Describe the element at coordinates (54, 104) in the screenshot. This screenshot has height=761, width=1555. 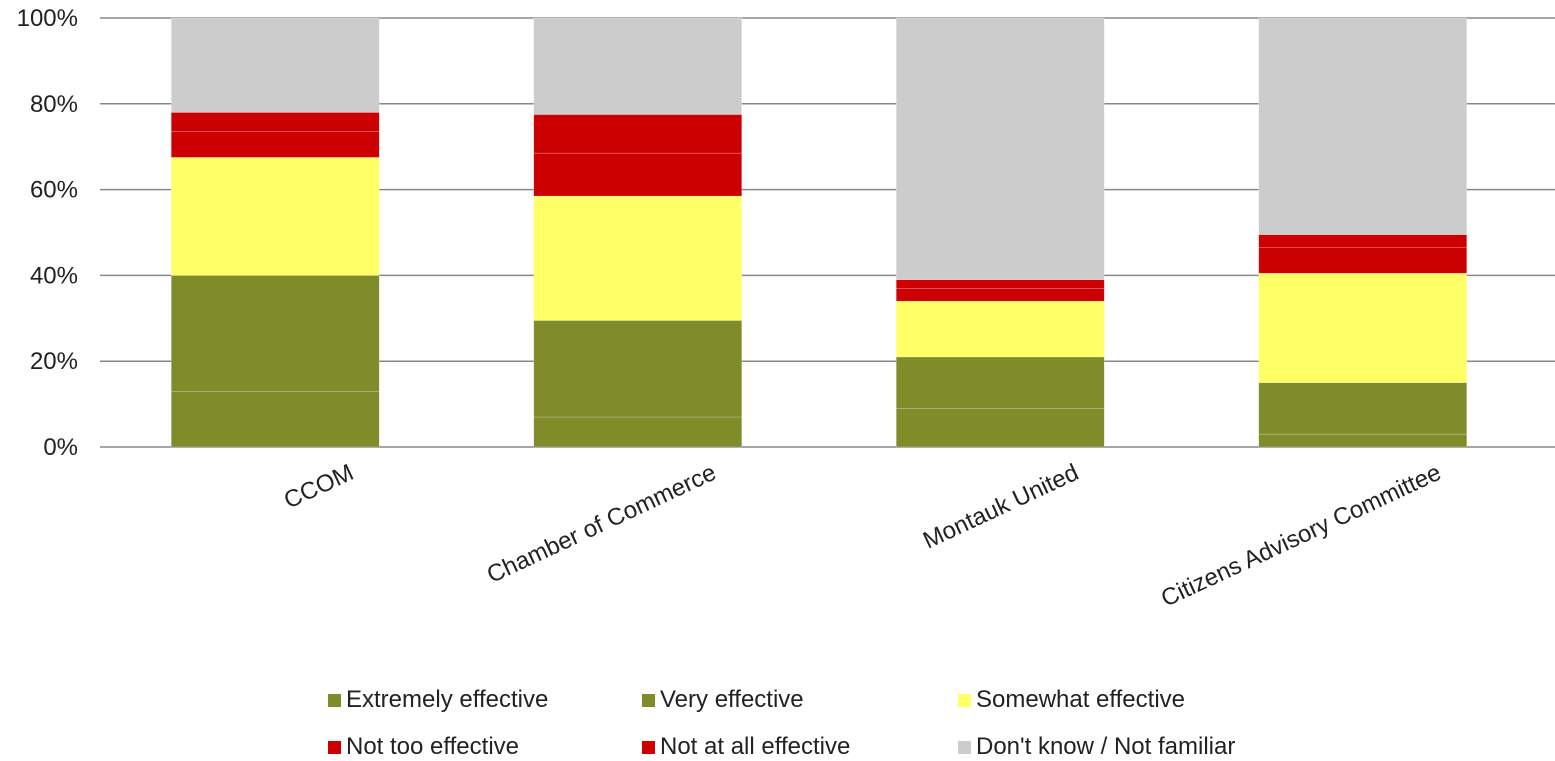
I see `y-tick-label: 80%` at that location.